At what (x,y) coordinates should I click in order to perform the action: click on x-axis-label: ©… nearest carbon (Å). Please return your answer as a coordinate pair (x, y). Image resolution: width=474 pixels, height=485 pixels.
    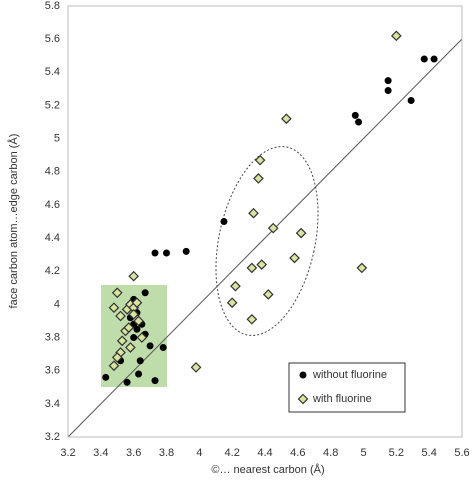
    Looking at the image, I should click on (267, 469).